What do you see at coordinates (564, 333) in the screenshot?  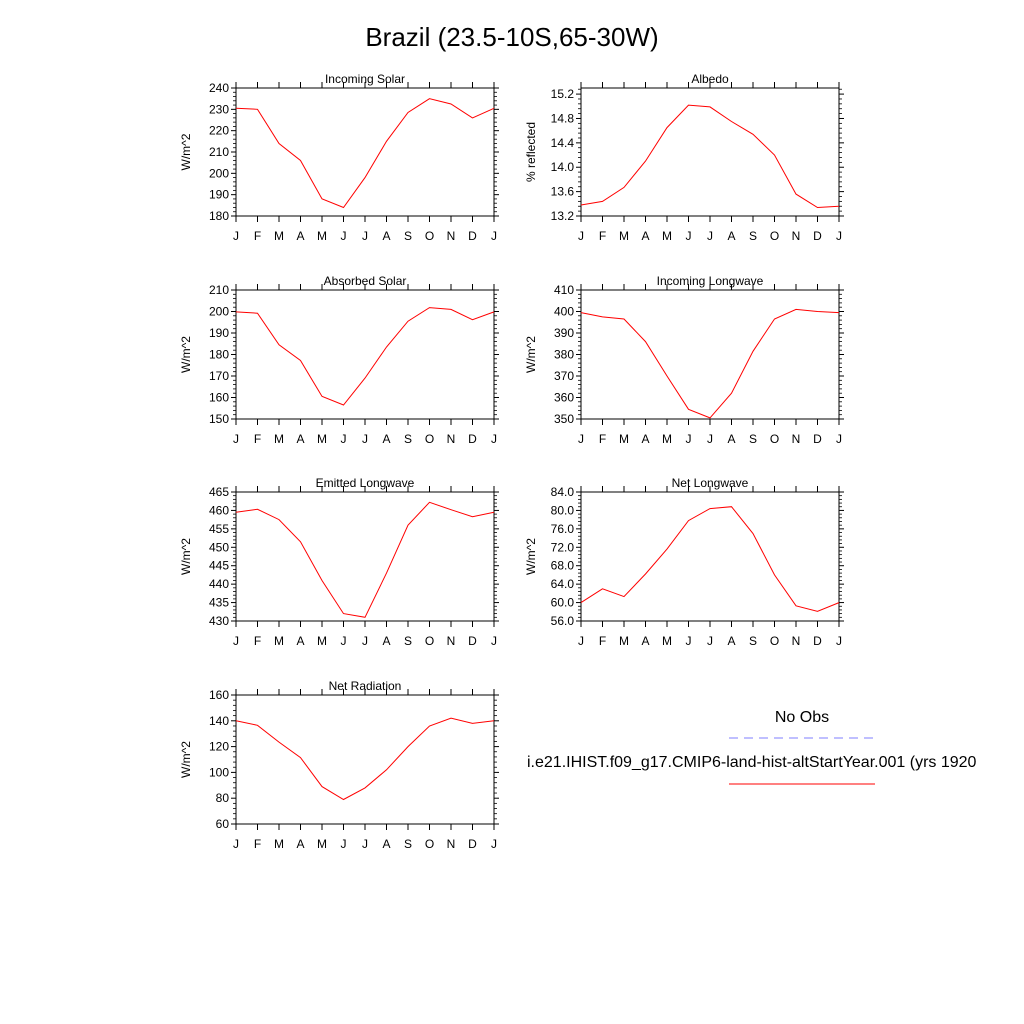 I see `y-tick-label: 390` at bounding box center [564, 333].